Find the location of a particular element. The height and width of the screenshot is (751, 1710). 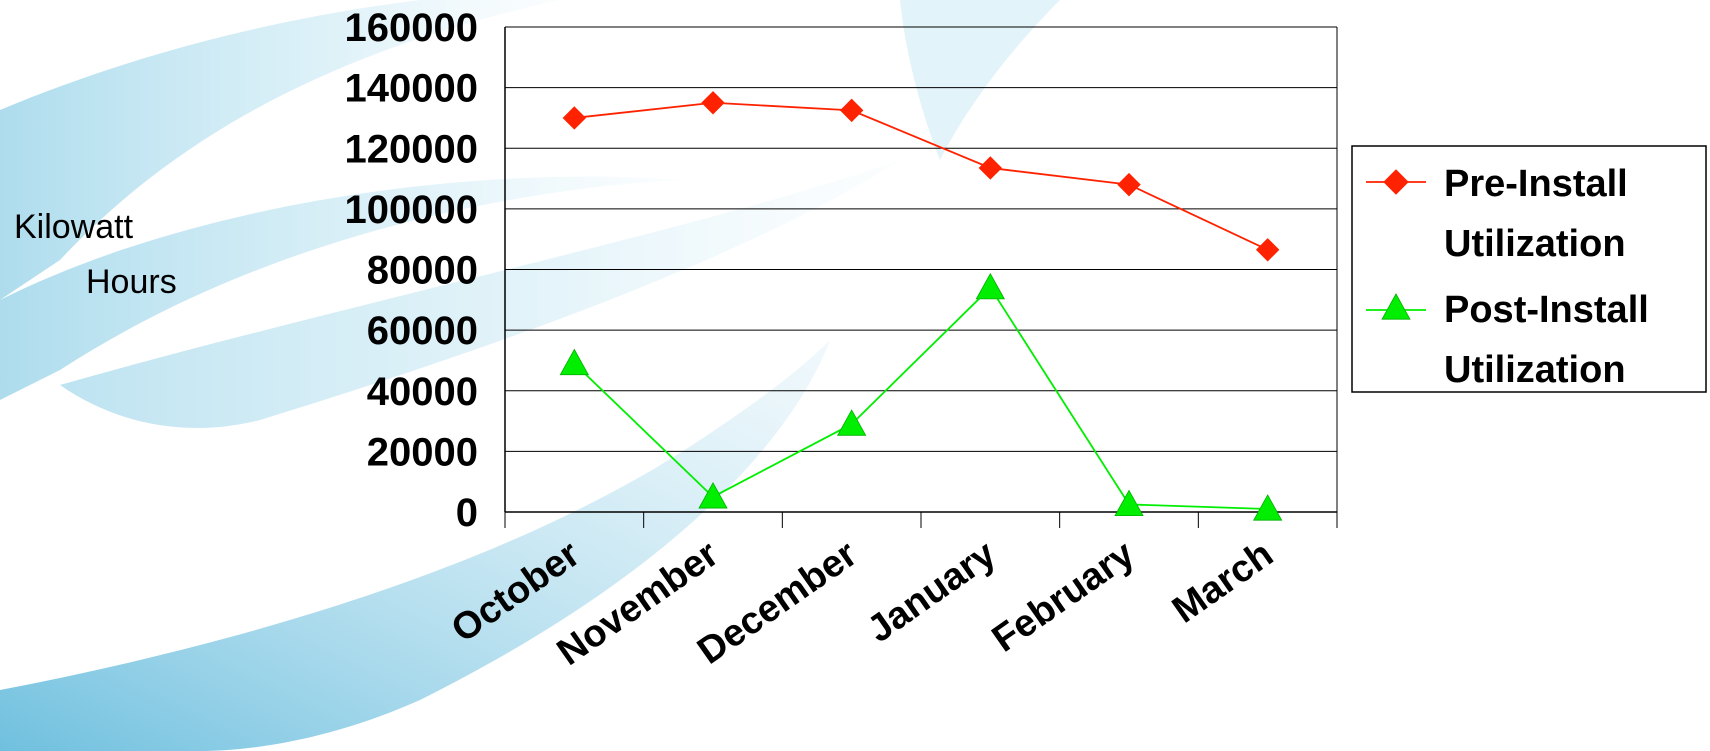

legend-marker-pre-install is located at coordinates (1396, 182).